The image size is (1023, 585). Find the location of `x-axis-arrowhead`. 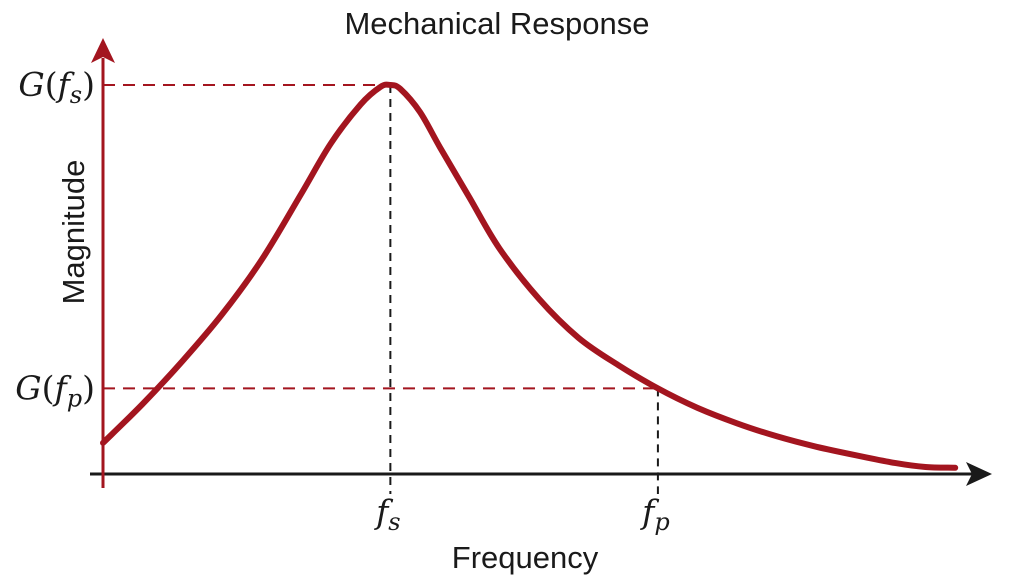

x-axis-arrowhead is located at coordinates (979, 474).